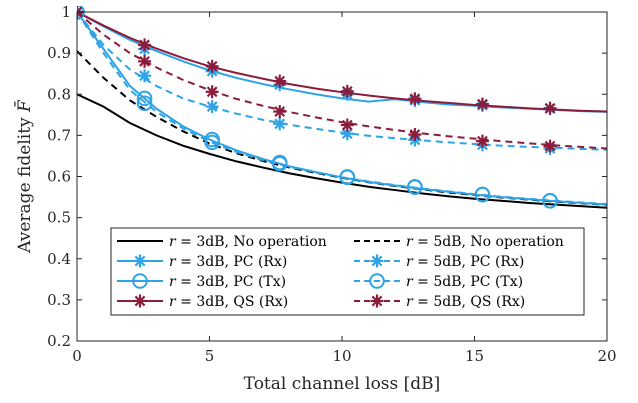  What do you see at coordinates (228, 302) in the screenshot?
I see `legend-label: r = 3dB, QS (Rx)` at bounding box center [228, 302].